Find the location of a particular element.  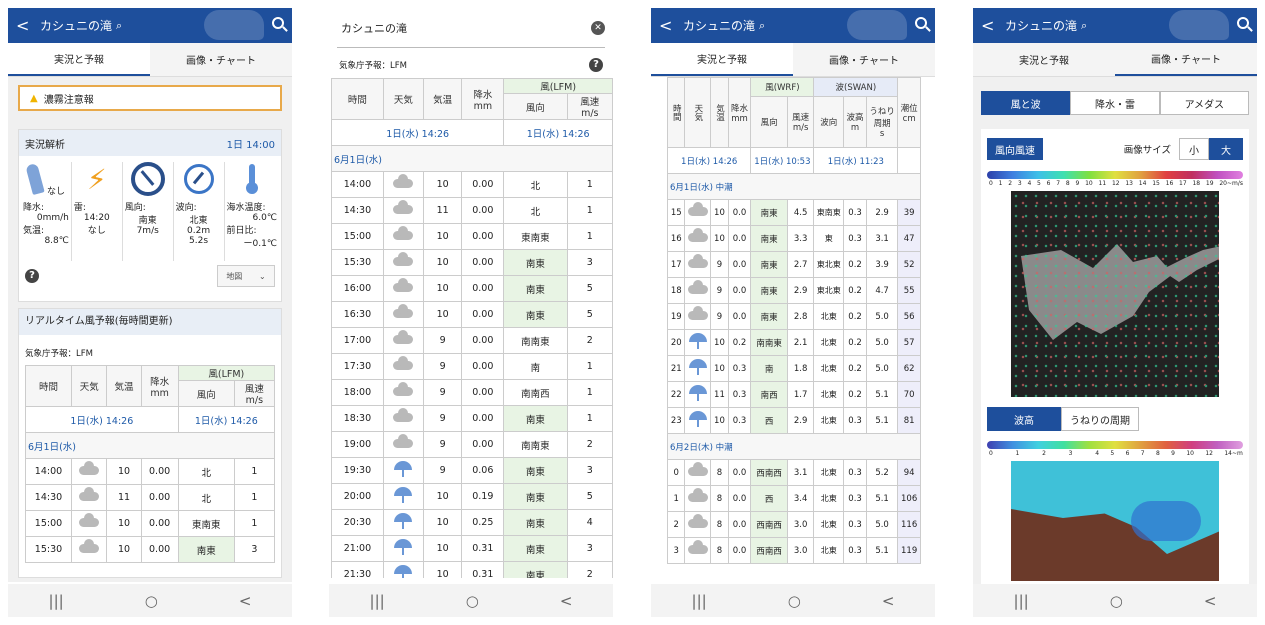

seg-precip-thunder: 降水・雷 is located at coordinates (1115, 103).